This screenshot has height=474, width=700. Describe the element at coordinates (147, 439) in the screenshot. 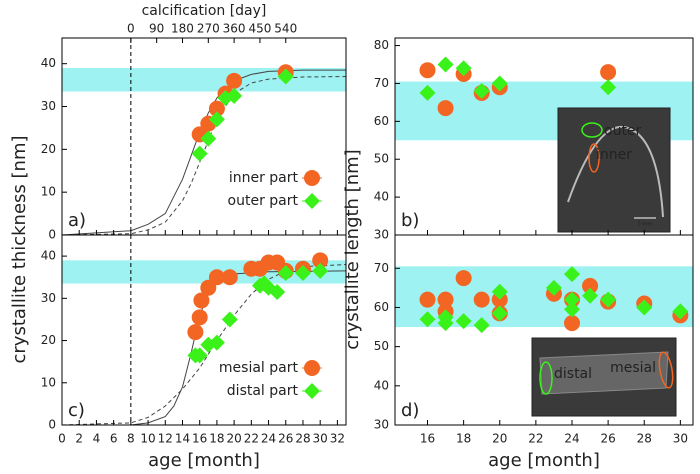

I see `x-tick-label: 10` at that location.